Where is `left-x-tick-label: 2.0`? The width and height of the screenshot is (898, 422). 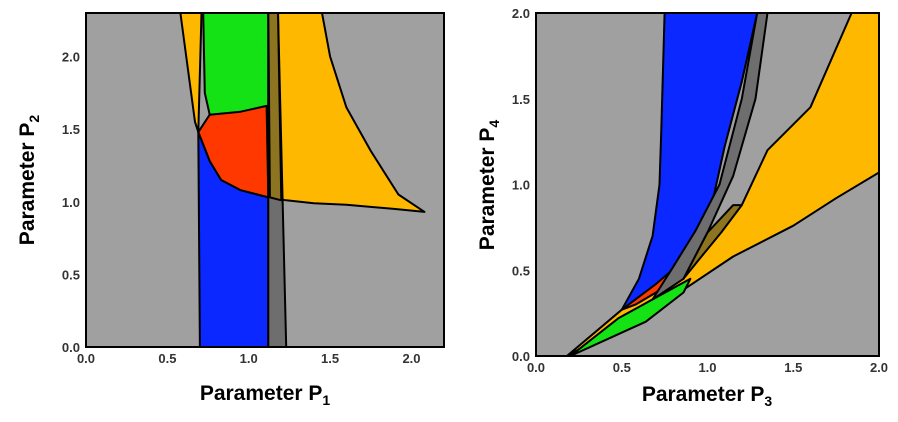
left-x-tick-label: 2.0 is located at coordinates (411, 358).